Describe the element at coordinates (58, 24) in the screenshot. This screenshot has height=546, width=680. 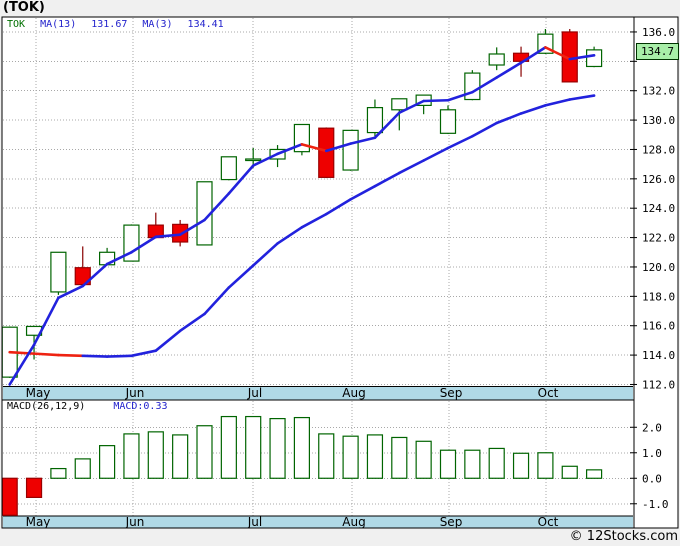
I see `ma13-label: MA(13)` at that location.